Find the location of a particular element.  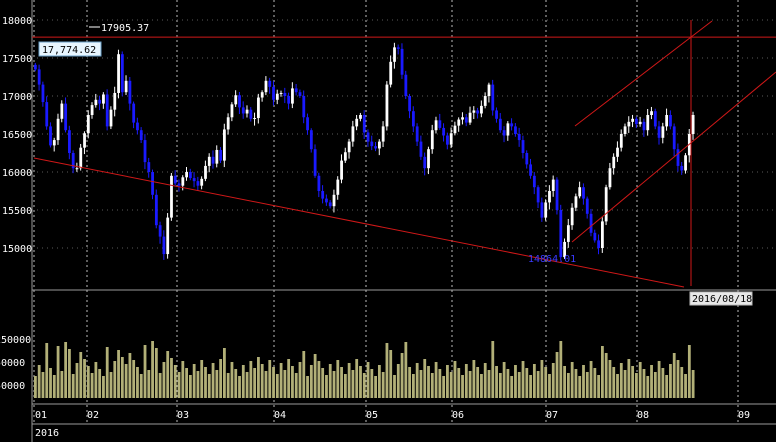

volume-bars is located at coordinates (364, 369).